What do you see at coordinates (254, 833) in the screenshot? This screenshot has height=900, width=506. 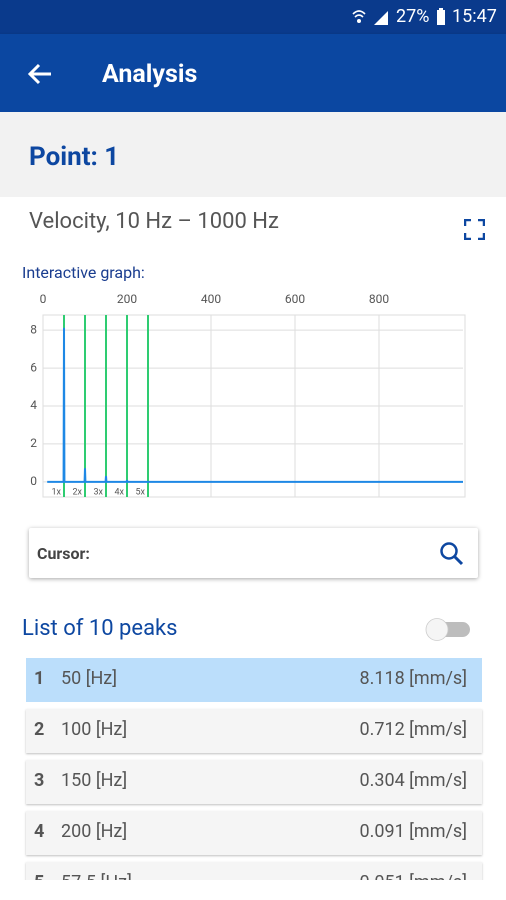 I see `peak-row: 4 200 [Hz] 0.091 [mm/s]` at bounding box center [254, 833].